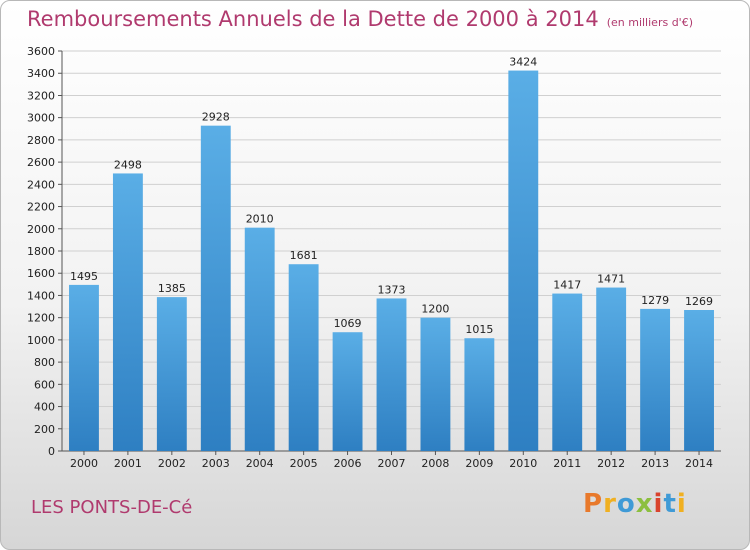 Image resolution: width=750 pixels, height=550 pixels. What do you see at coordinates (435, 309) in the screenshot?
I see `data-label-2008: 1200` at bounding box center [435, 309].